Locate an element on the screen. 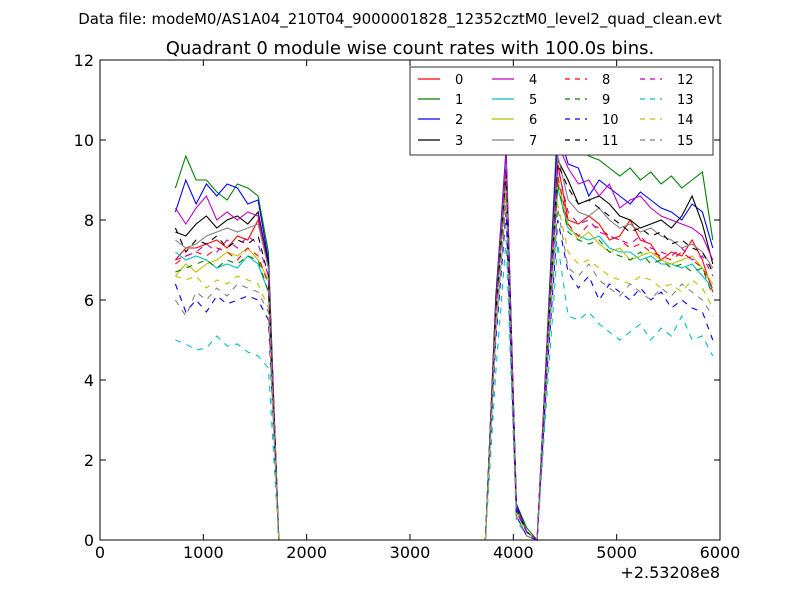 The width and height of the screenshot is (800, 600). legend-label-5: 5 is located at coordinates (533, 100).